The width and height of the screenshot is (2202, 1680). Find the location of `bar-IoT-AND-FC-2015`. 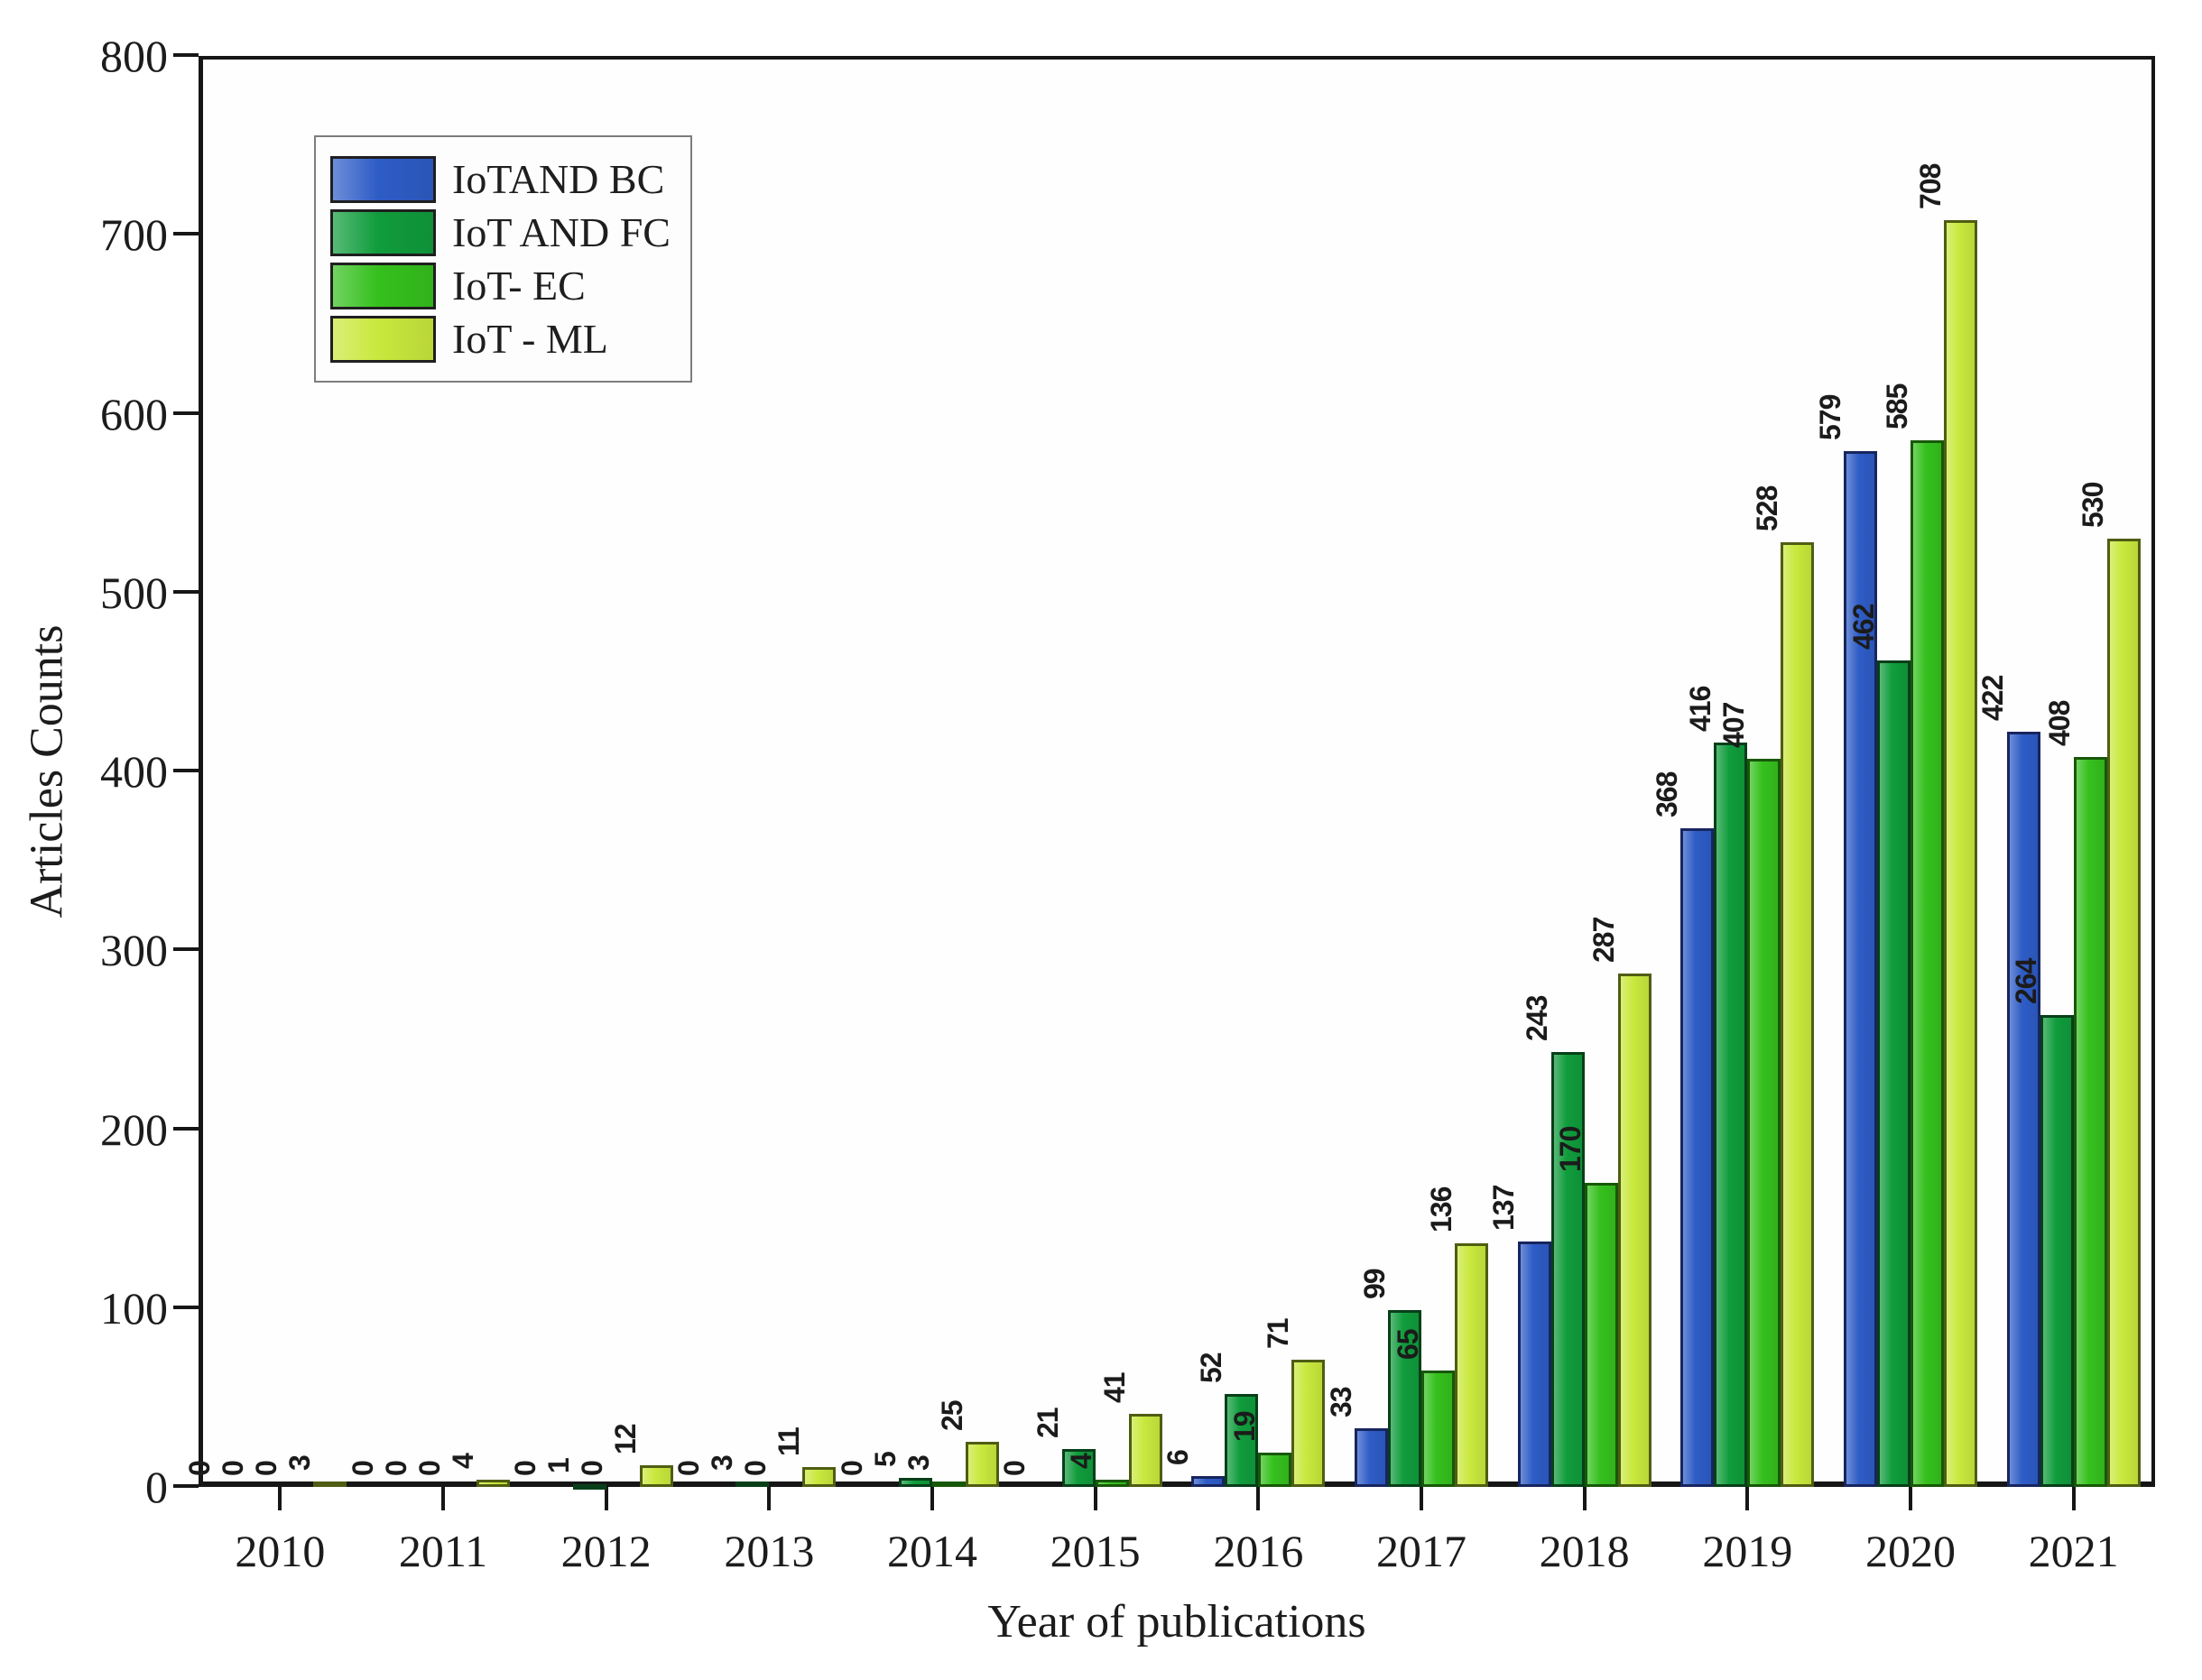

bar-IoT-AND-FC-2015 is located at coordinates (1078, 1468).